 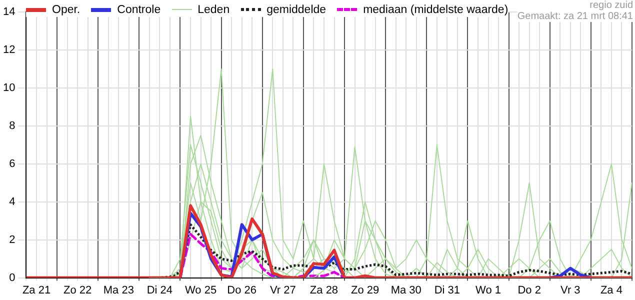 What do you see at coordinates (118, 290) in the screenshot?
I see `x-tick-label: Ma 23` at bounding box center [118, 290].